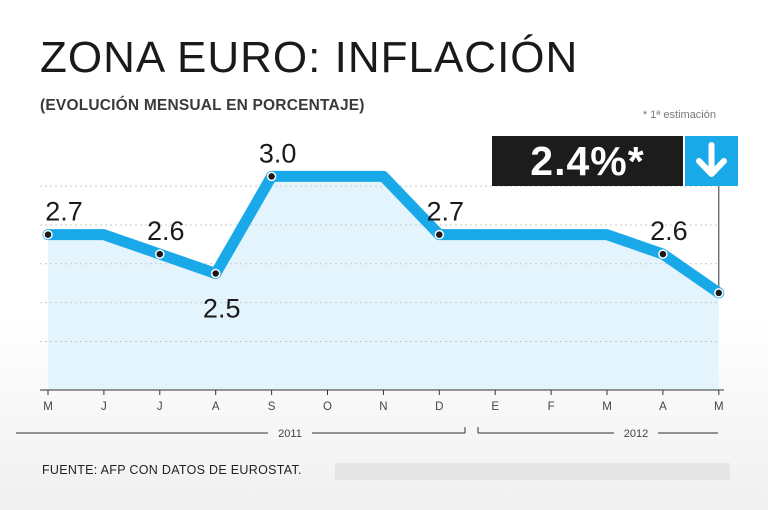  I want to click on chart-title: ZONA EURO: INFLACIÓN, so click(309, 57).